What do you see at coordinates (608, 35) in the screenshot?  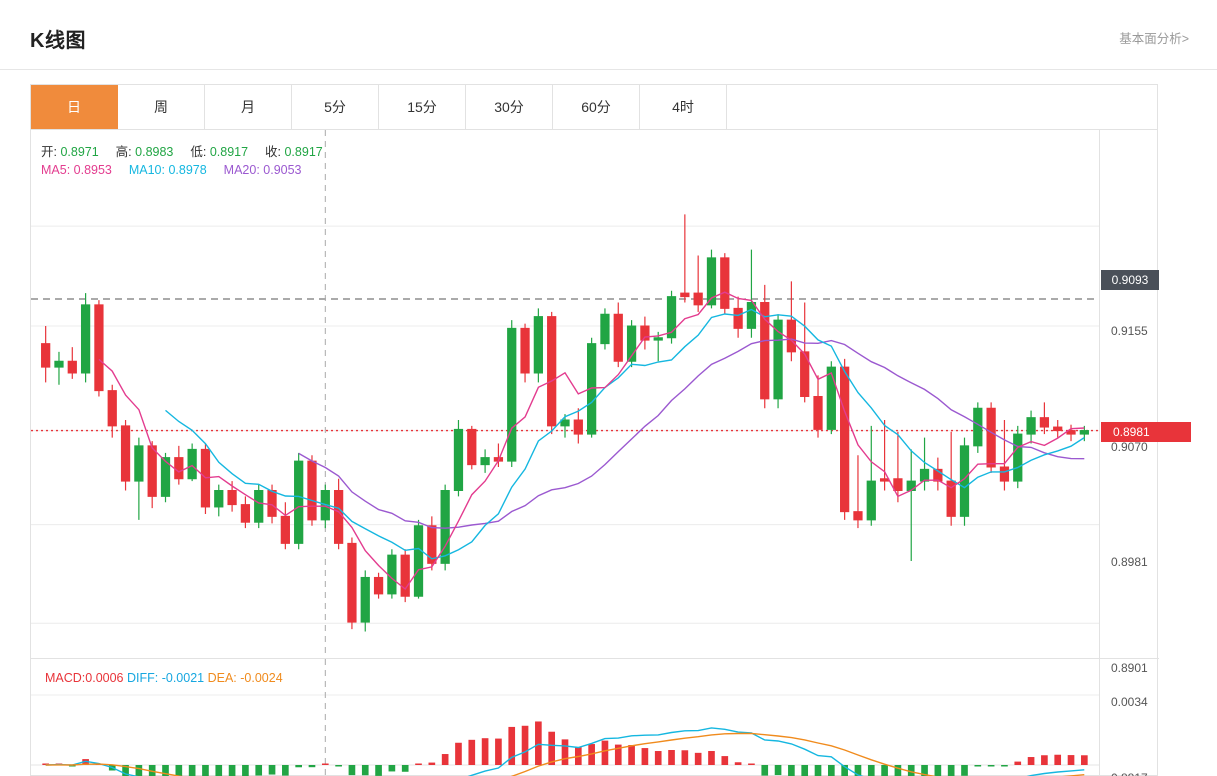 I see `page-header: K线图 基本面分析>` at bounding box center [608, 35].